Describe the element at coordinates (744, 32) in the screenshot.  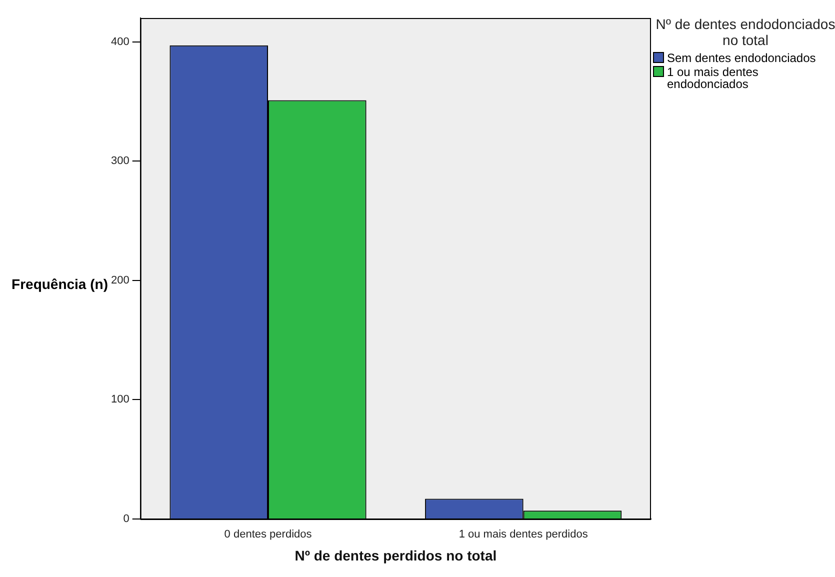
I see `legend-title: Nº de dentes endodonciados no total` at that location.